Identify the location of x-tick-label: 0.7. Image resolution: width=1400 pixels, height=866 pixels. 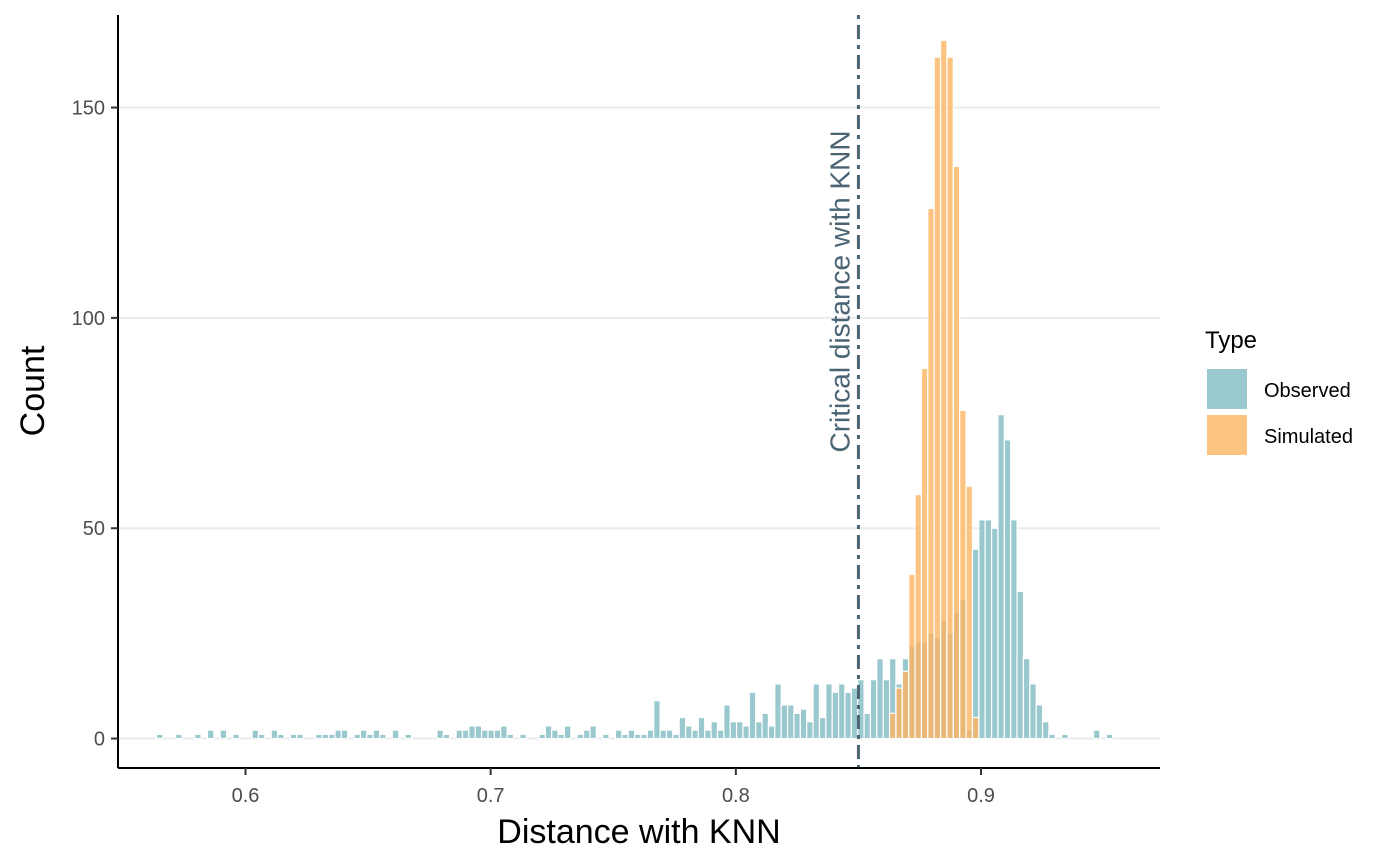
(491, 796).